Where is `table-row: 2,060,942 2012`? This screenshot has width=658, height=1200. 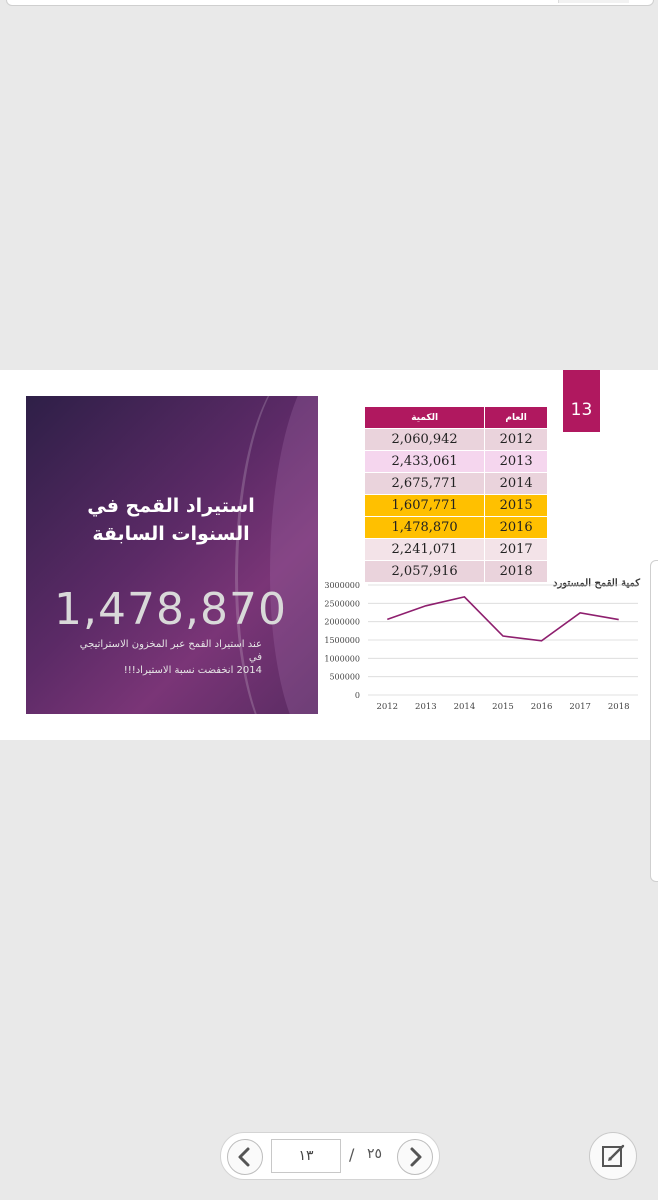 table-row: 2,060,942 2012 is located at coordinates (455, 439).